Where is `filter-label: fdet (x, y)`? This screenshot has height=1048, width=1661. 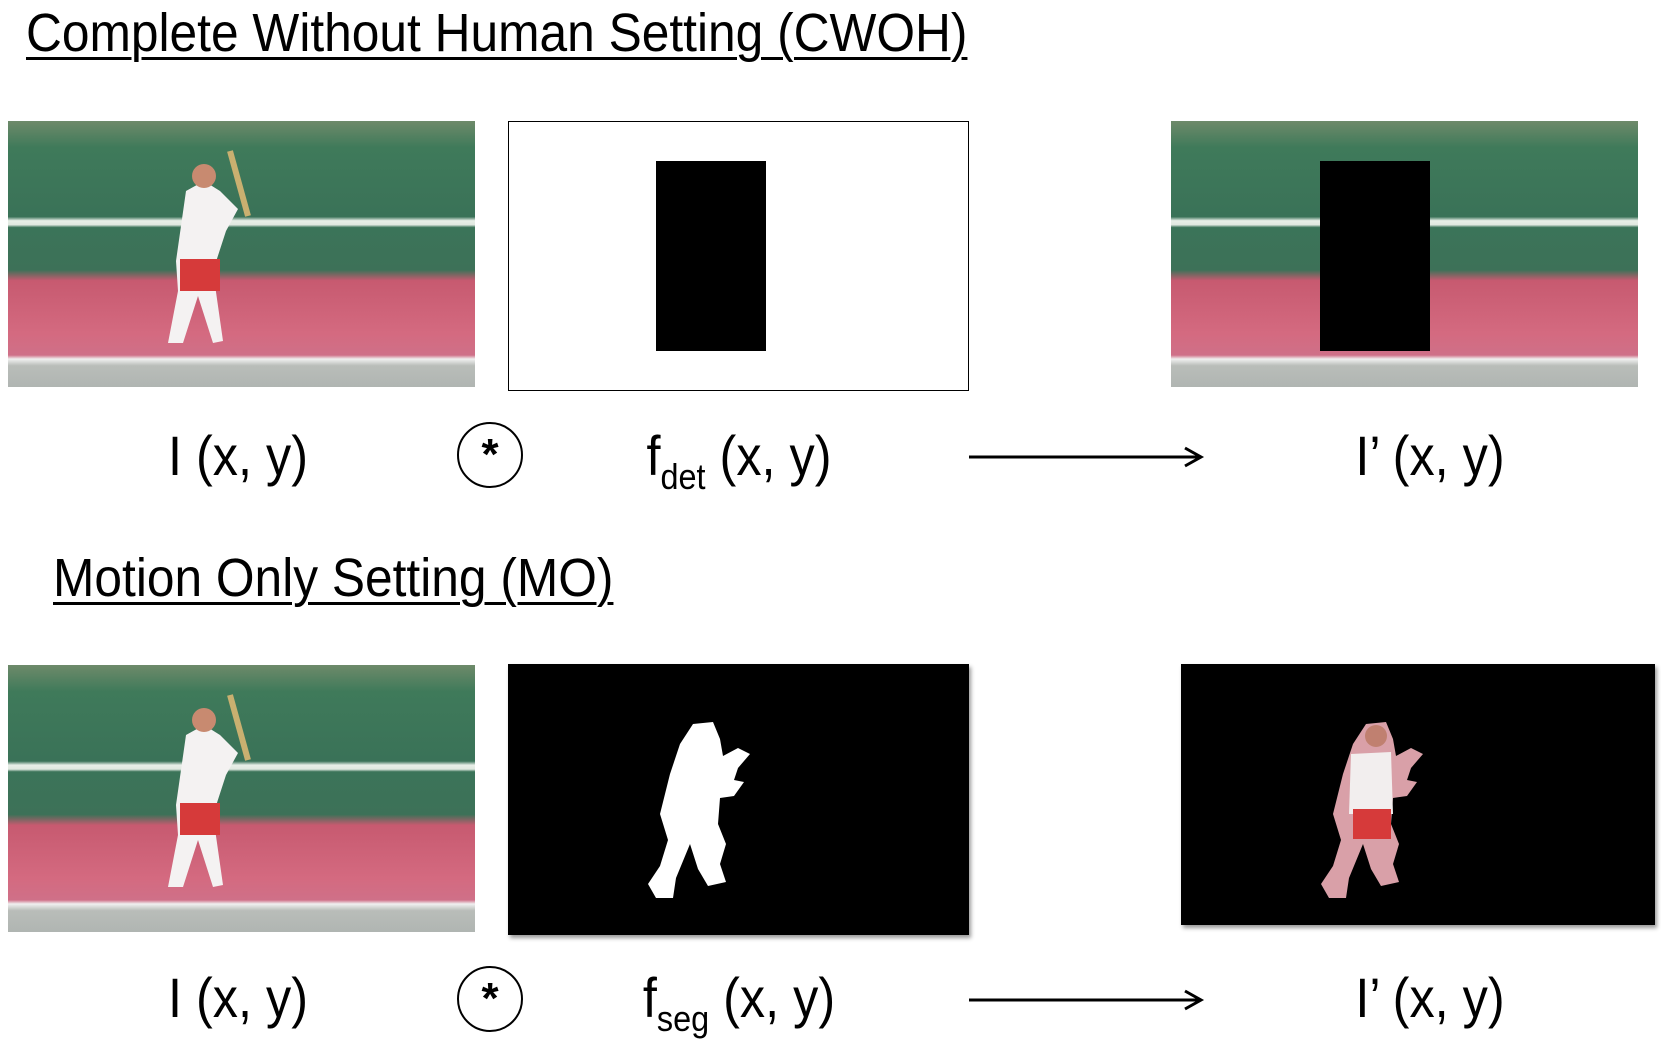 filter-label: fdet (x, y) is located at coordinates (738, 461).